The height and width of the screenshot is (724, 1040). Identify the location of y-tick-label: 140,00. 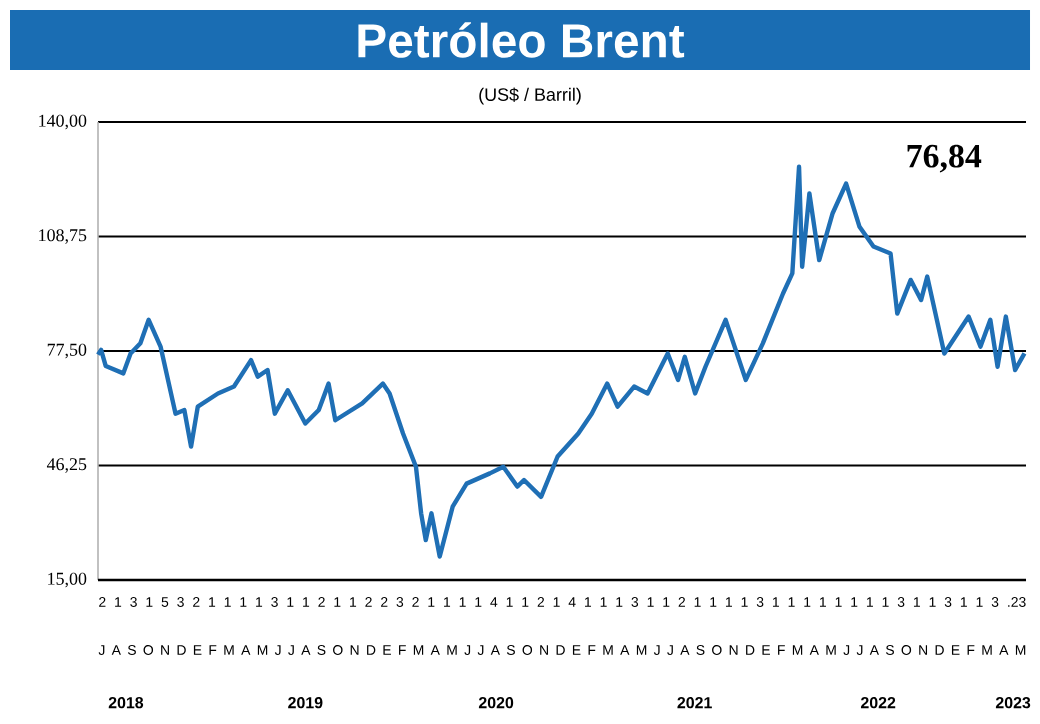
(63, 122).